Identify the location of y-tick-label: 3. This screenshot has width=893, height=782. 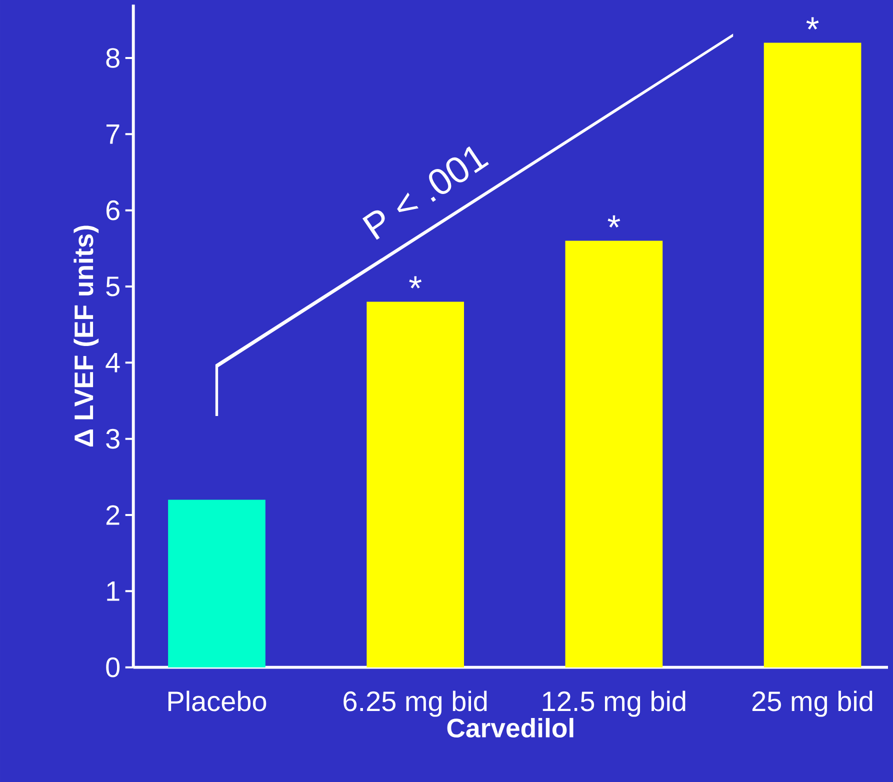
(113, 438).